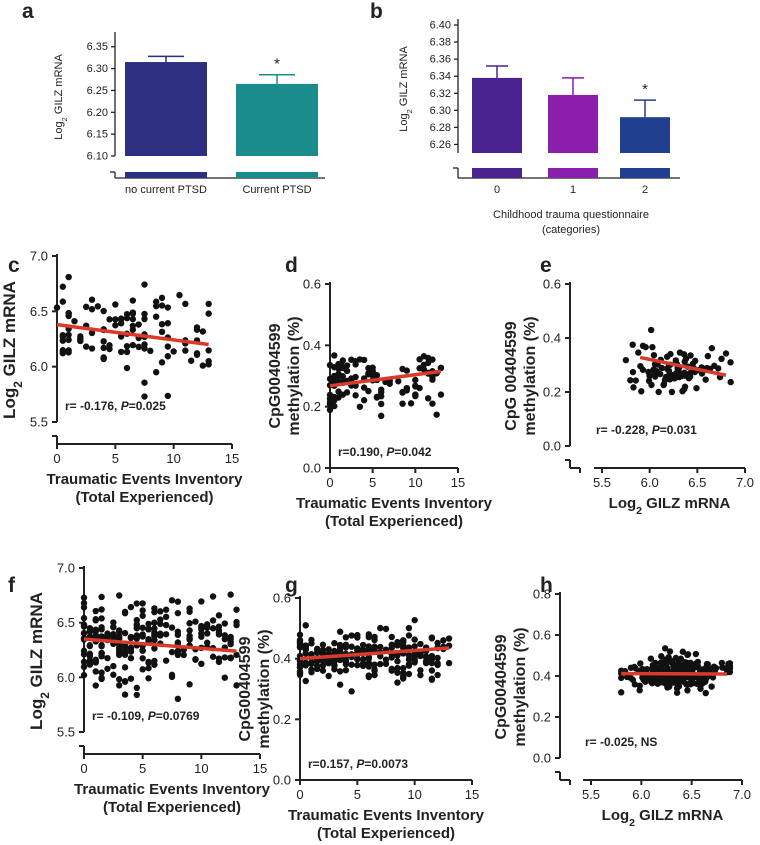 Image resolution: width=760 pixels, height=845 pixels. What do you see at coordinates (394, 503) in the screenshot?
I see `x-axis-label-d: Traumatic Events Inventory` at bounding box center [394, 503].